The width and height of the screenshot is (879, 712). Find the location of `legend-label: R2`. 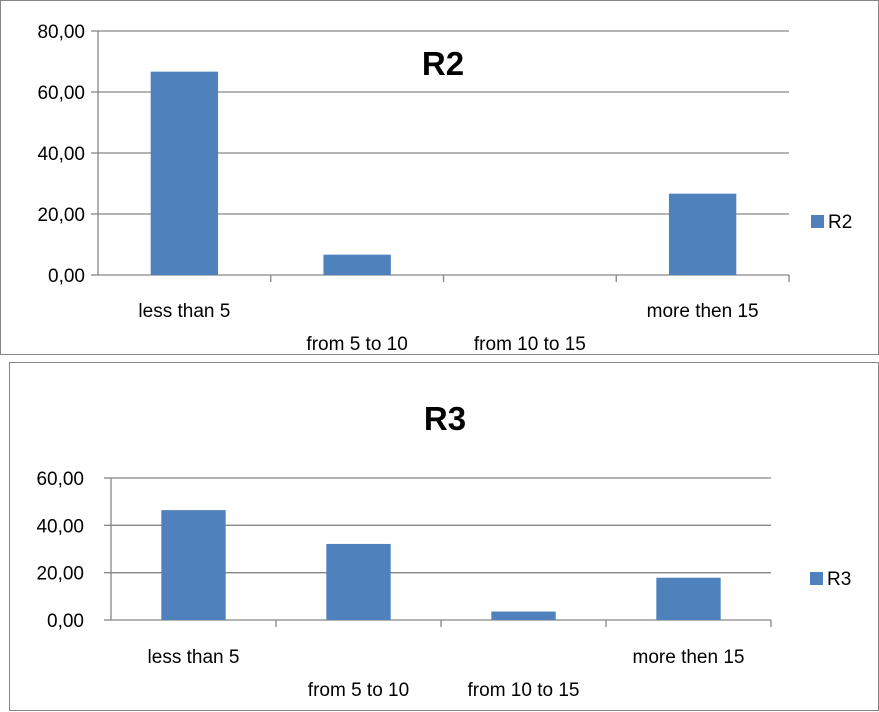

legend-label: R2 is located at coordinates (840, 222).